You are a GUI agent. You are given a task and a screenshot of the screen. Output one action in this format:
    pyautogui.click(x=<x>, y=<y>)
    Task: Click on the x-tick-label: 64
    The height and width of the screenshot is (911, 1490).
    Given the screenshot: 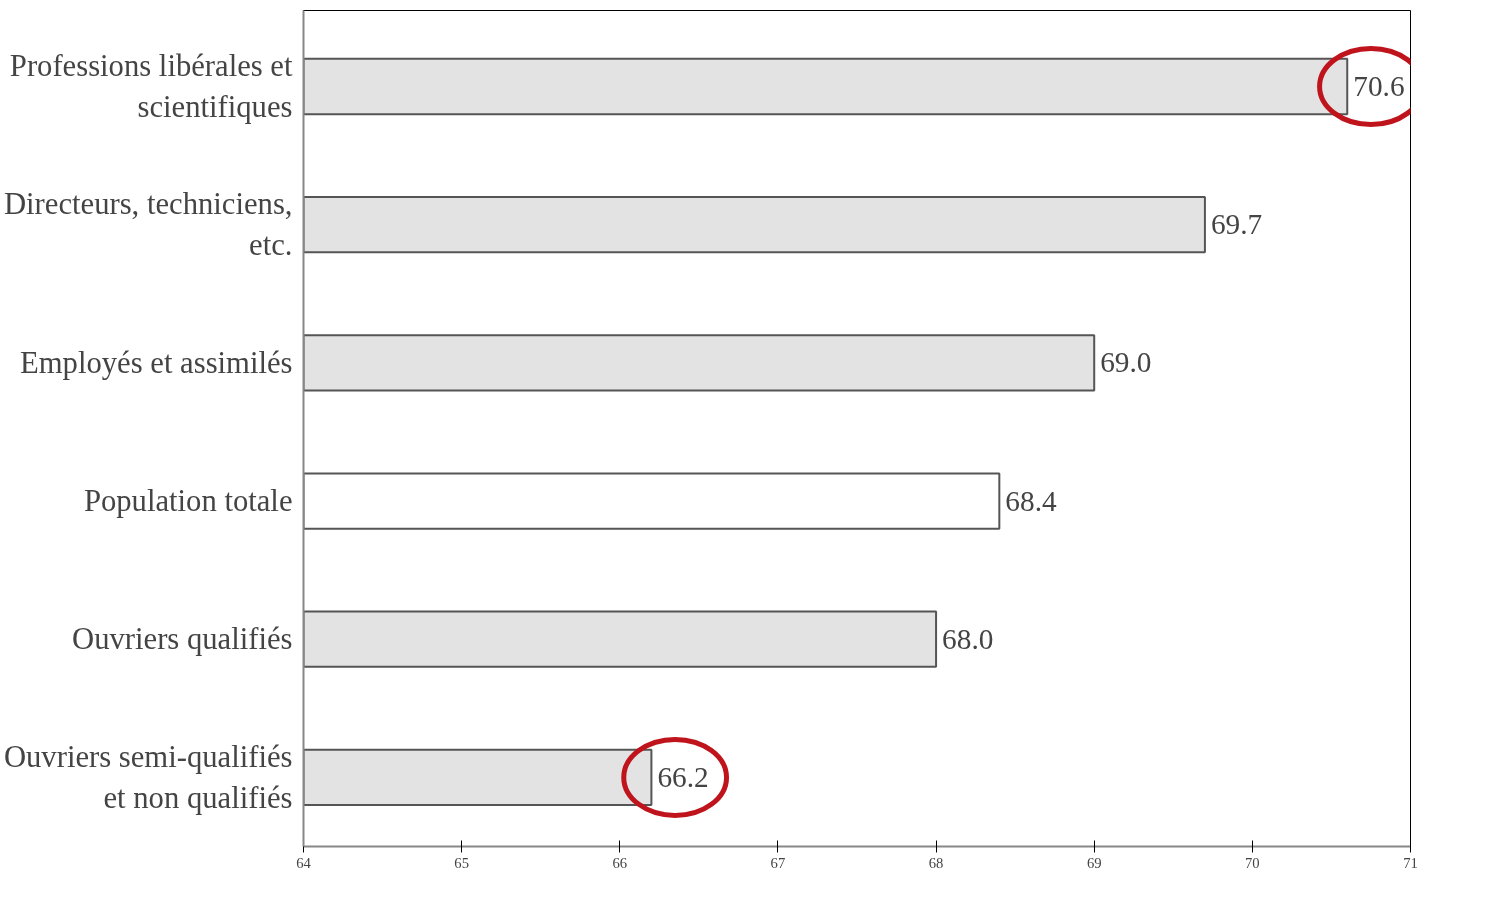 What is the action you would take?
    pyautogui.click(x=304, y=862)
    